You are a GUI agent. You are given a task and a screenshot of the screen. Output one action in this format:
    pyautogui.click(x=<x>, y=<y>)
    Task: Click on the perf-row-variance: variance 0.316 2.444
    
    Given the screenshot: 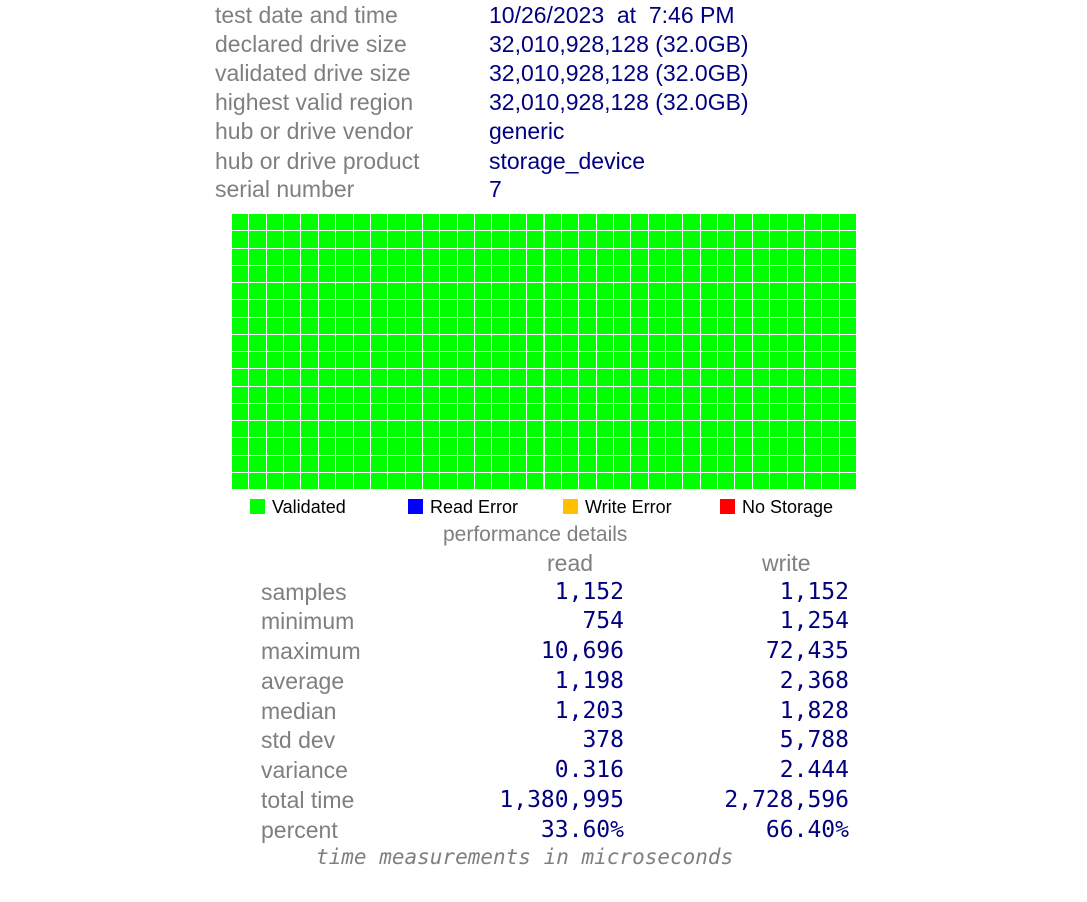 What is the action you would take?
    pyautogui.click(x=561, y=772)
    